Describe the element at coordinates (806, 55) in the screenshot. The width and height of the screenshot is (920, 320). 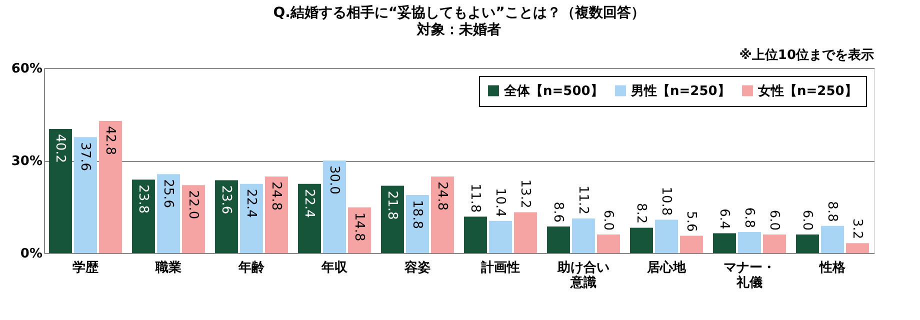
I see `text: ※上位10位までを表示` at that location.